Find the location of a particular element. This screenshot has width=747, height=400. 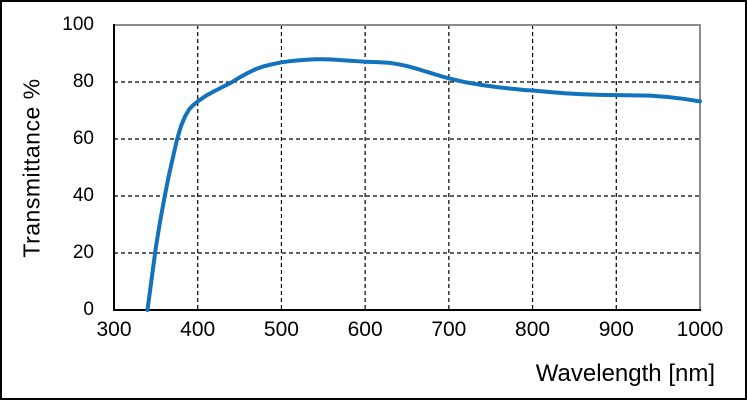

y-tick-label: 0 is located at coordinates (88, 309).